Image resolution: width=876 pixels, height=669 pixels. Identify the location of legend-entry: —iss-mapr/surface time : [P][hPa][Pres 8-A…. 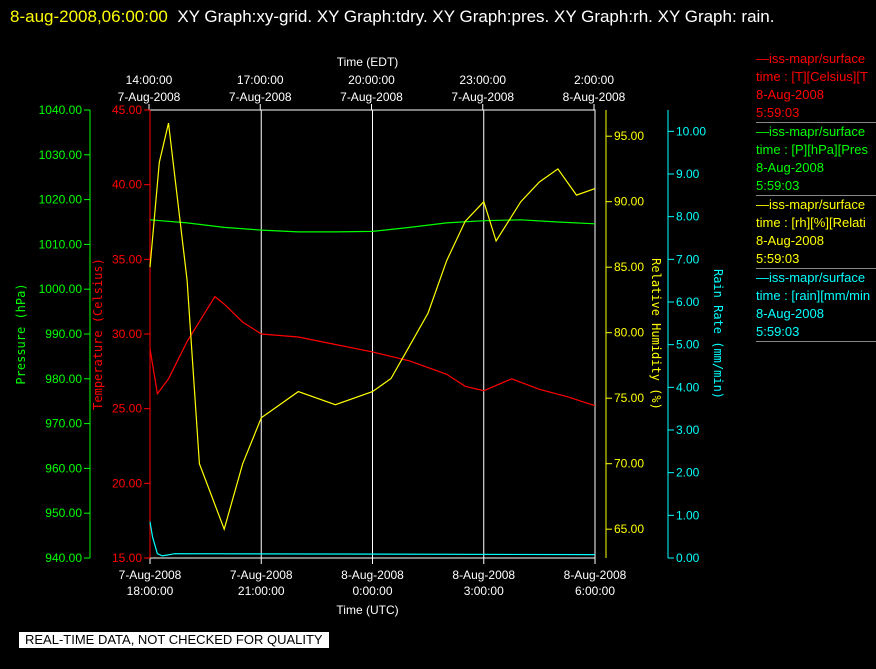
(816, 159).